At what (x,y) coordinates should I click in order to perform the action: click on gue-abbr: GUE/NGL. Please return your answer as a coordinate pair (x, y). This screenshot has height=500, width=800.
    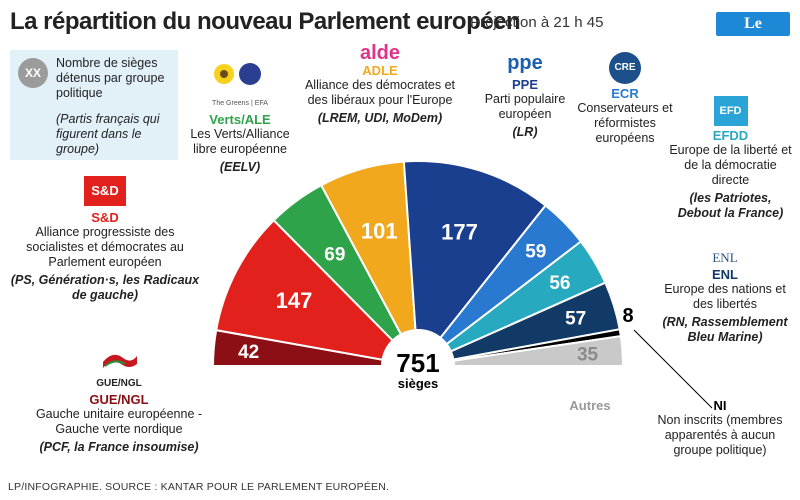
    Looking at the image, I should click on (119, 399).